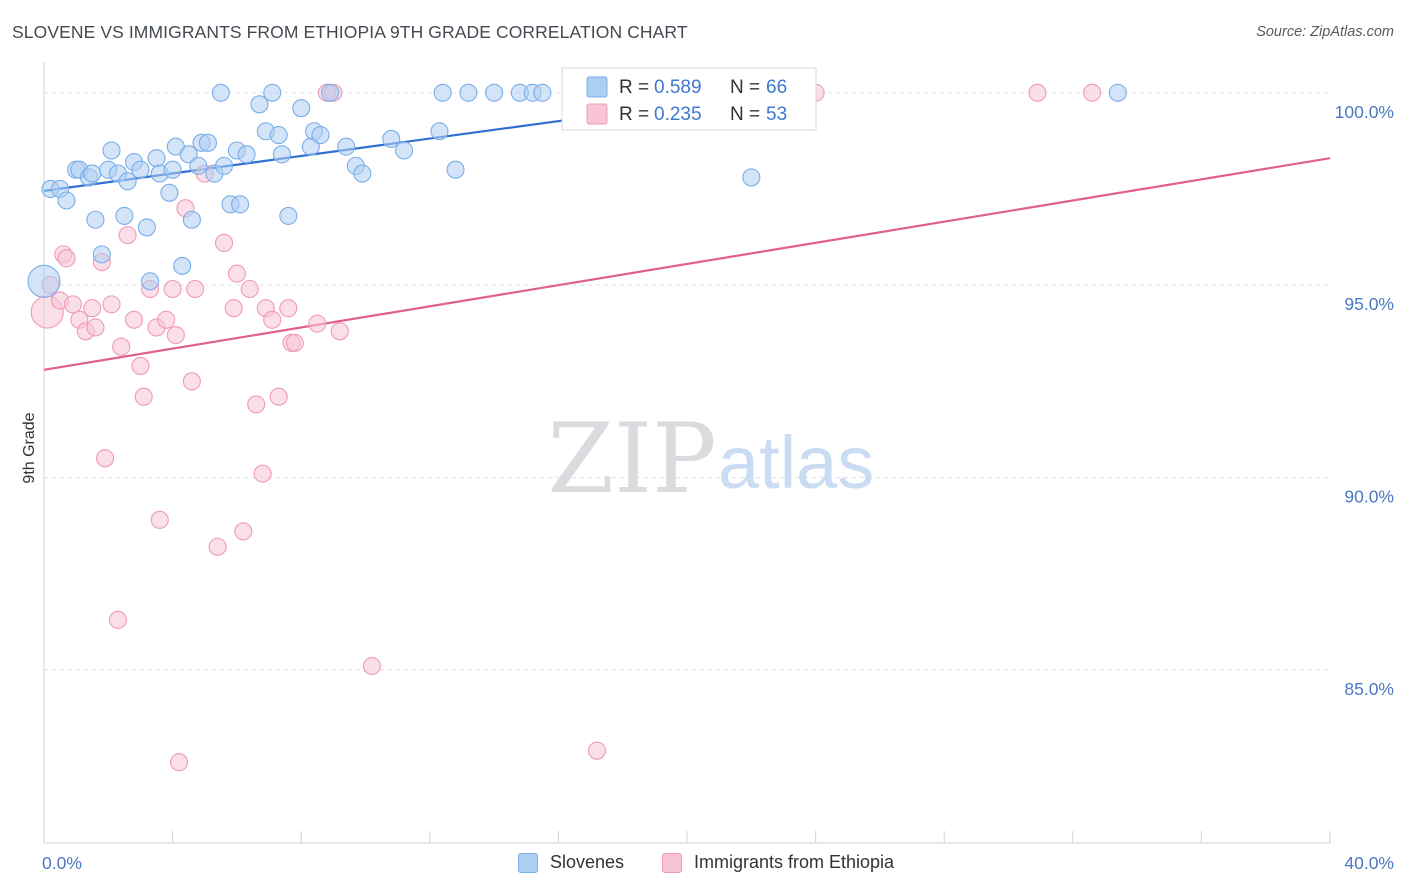 The image size is (1406, 892). Describe the element at coordinates (62, 863) in the screenshot. I see `x-tick-label: 0.0%` at that location.